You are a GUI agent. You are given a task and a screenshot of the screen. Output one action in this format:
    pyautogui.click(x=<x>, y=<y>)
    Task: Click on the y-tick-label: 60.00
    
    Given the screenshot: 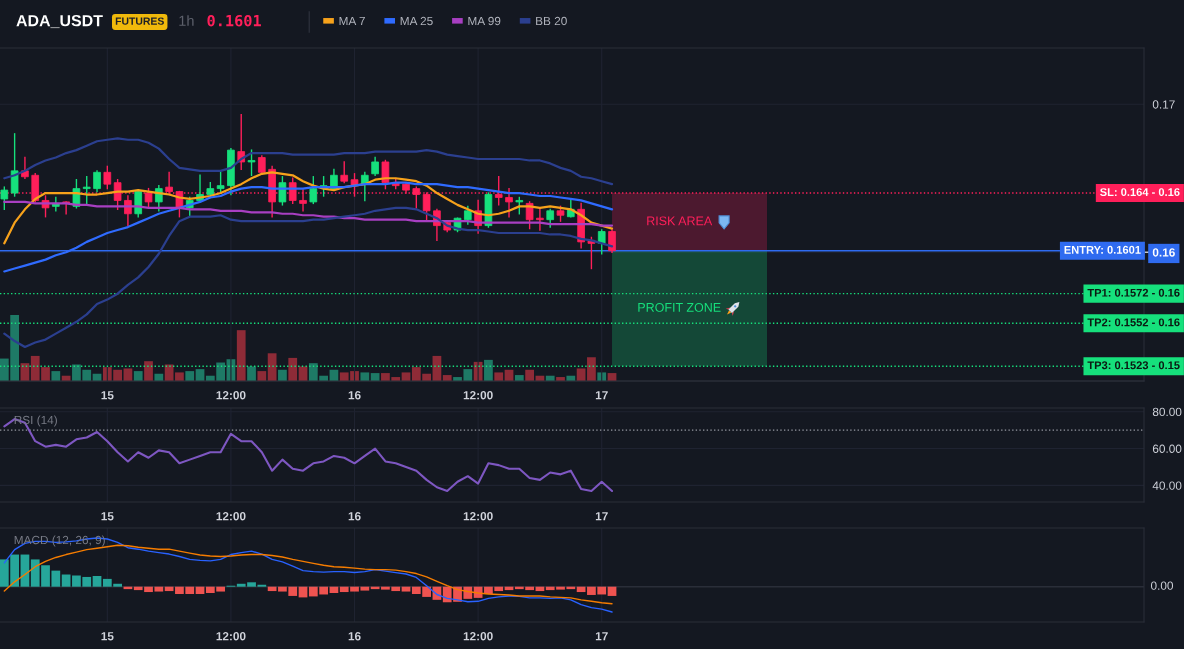 What is the action you would take?
    pyautogui.click(x=1167, y=448)
    